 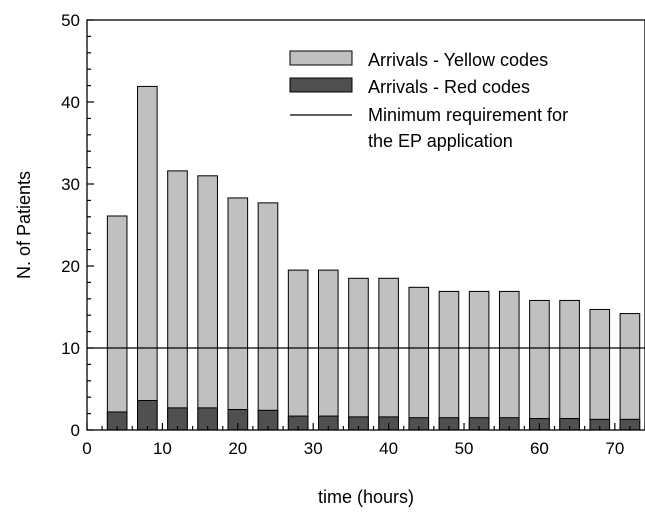 I want to click on y-tick-label: 20, so click(x=70, y=266).